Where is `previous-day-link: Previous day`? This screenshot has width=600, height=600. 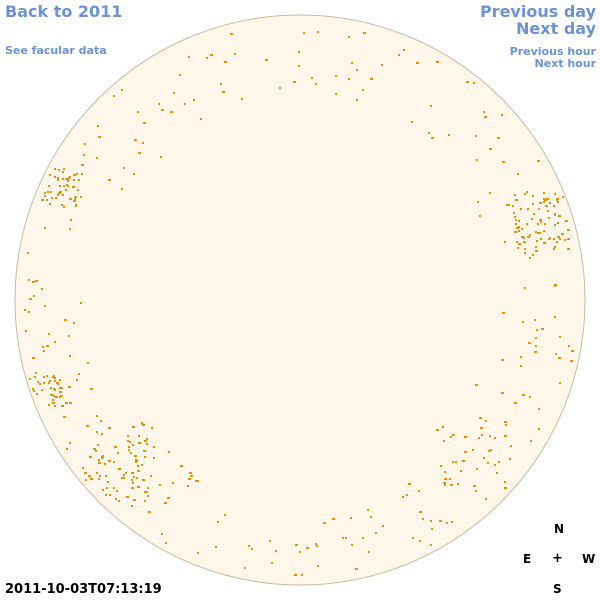
previous-day-link: Previous day is located at coordinates (537, 11).